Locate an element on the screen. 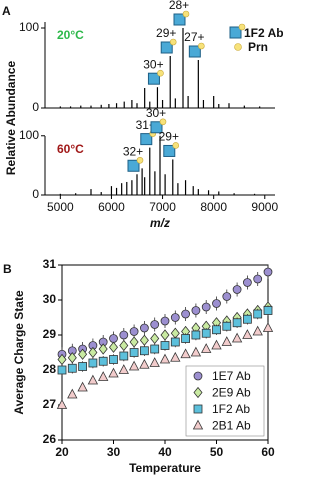 This screenshot has width=320, height=490. y-tick-label: 26 is located at coordinates (50, 439).